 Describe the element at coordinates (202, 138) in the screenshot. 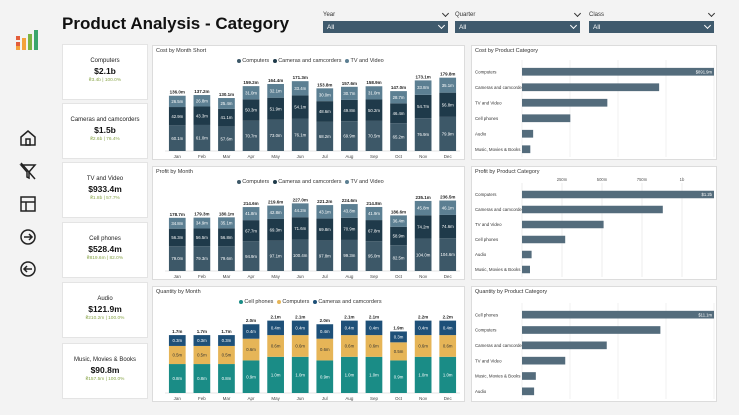

I see `data-label: 61.0m` at that location.